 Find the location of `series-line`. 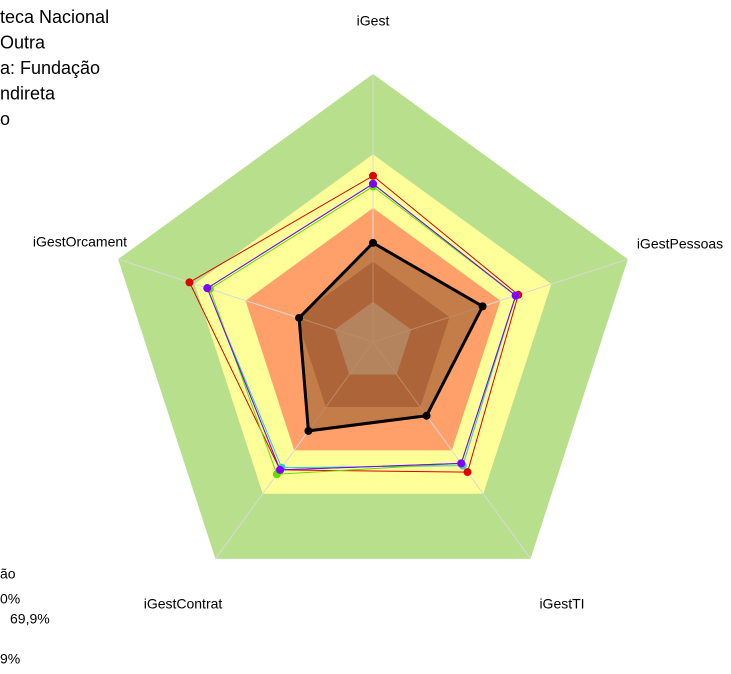

series-line is located at coordinates (391, 336).